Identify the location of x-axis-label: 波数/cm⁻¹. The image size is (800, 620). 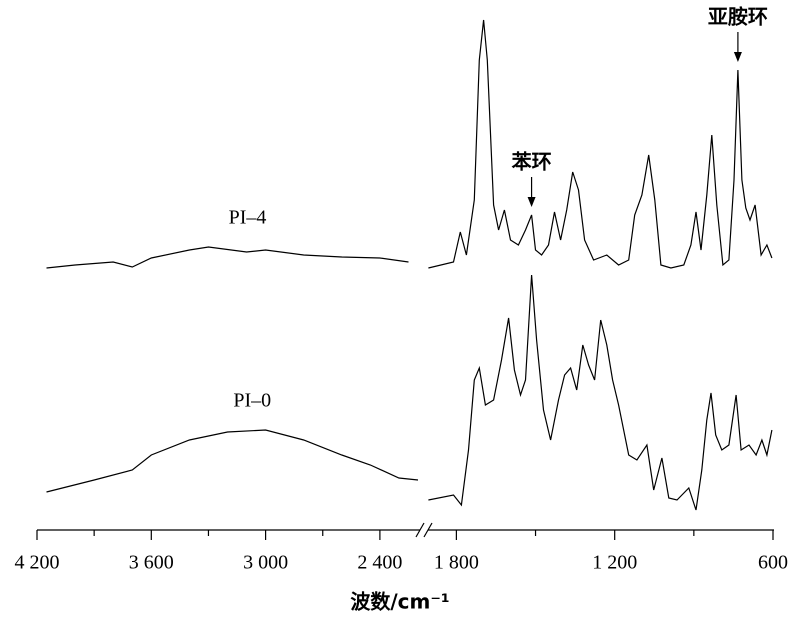
(399, 602).